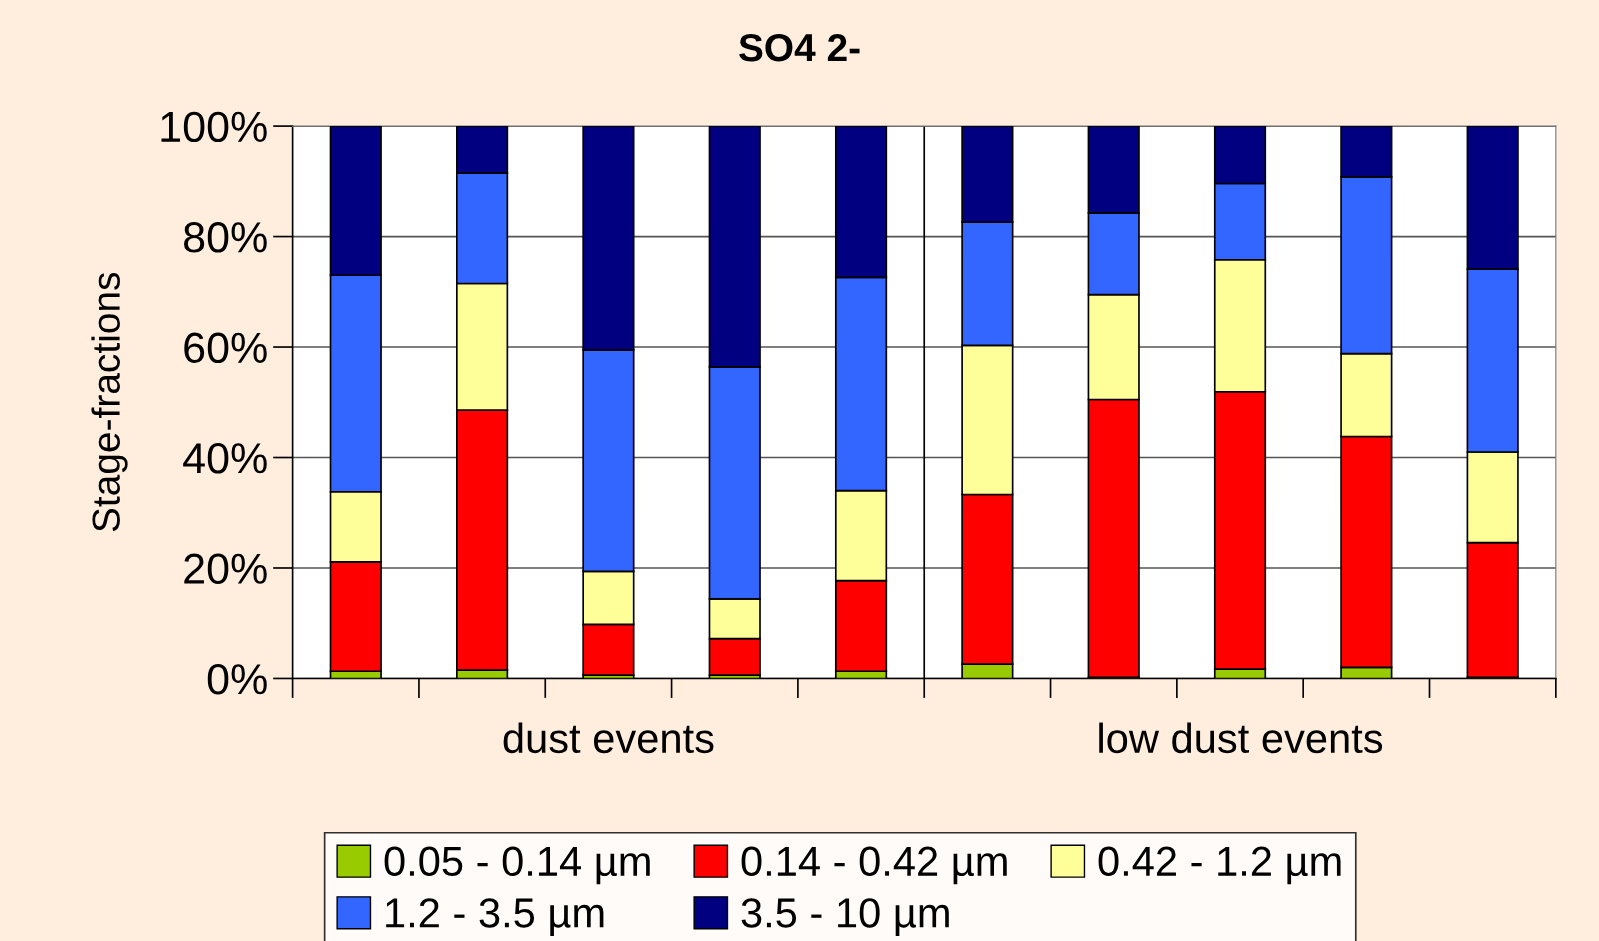 This screenshot has height=941, width=1599. What do you see at coordinates (225, 237) in the screenshot?
I see `y-tick-label: 80%` at bounding box center [225, 237].